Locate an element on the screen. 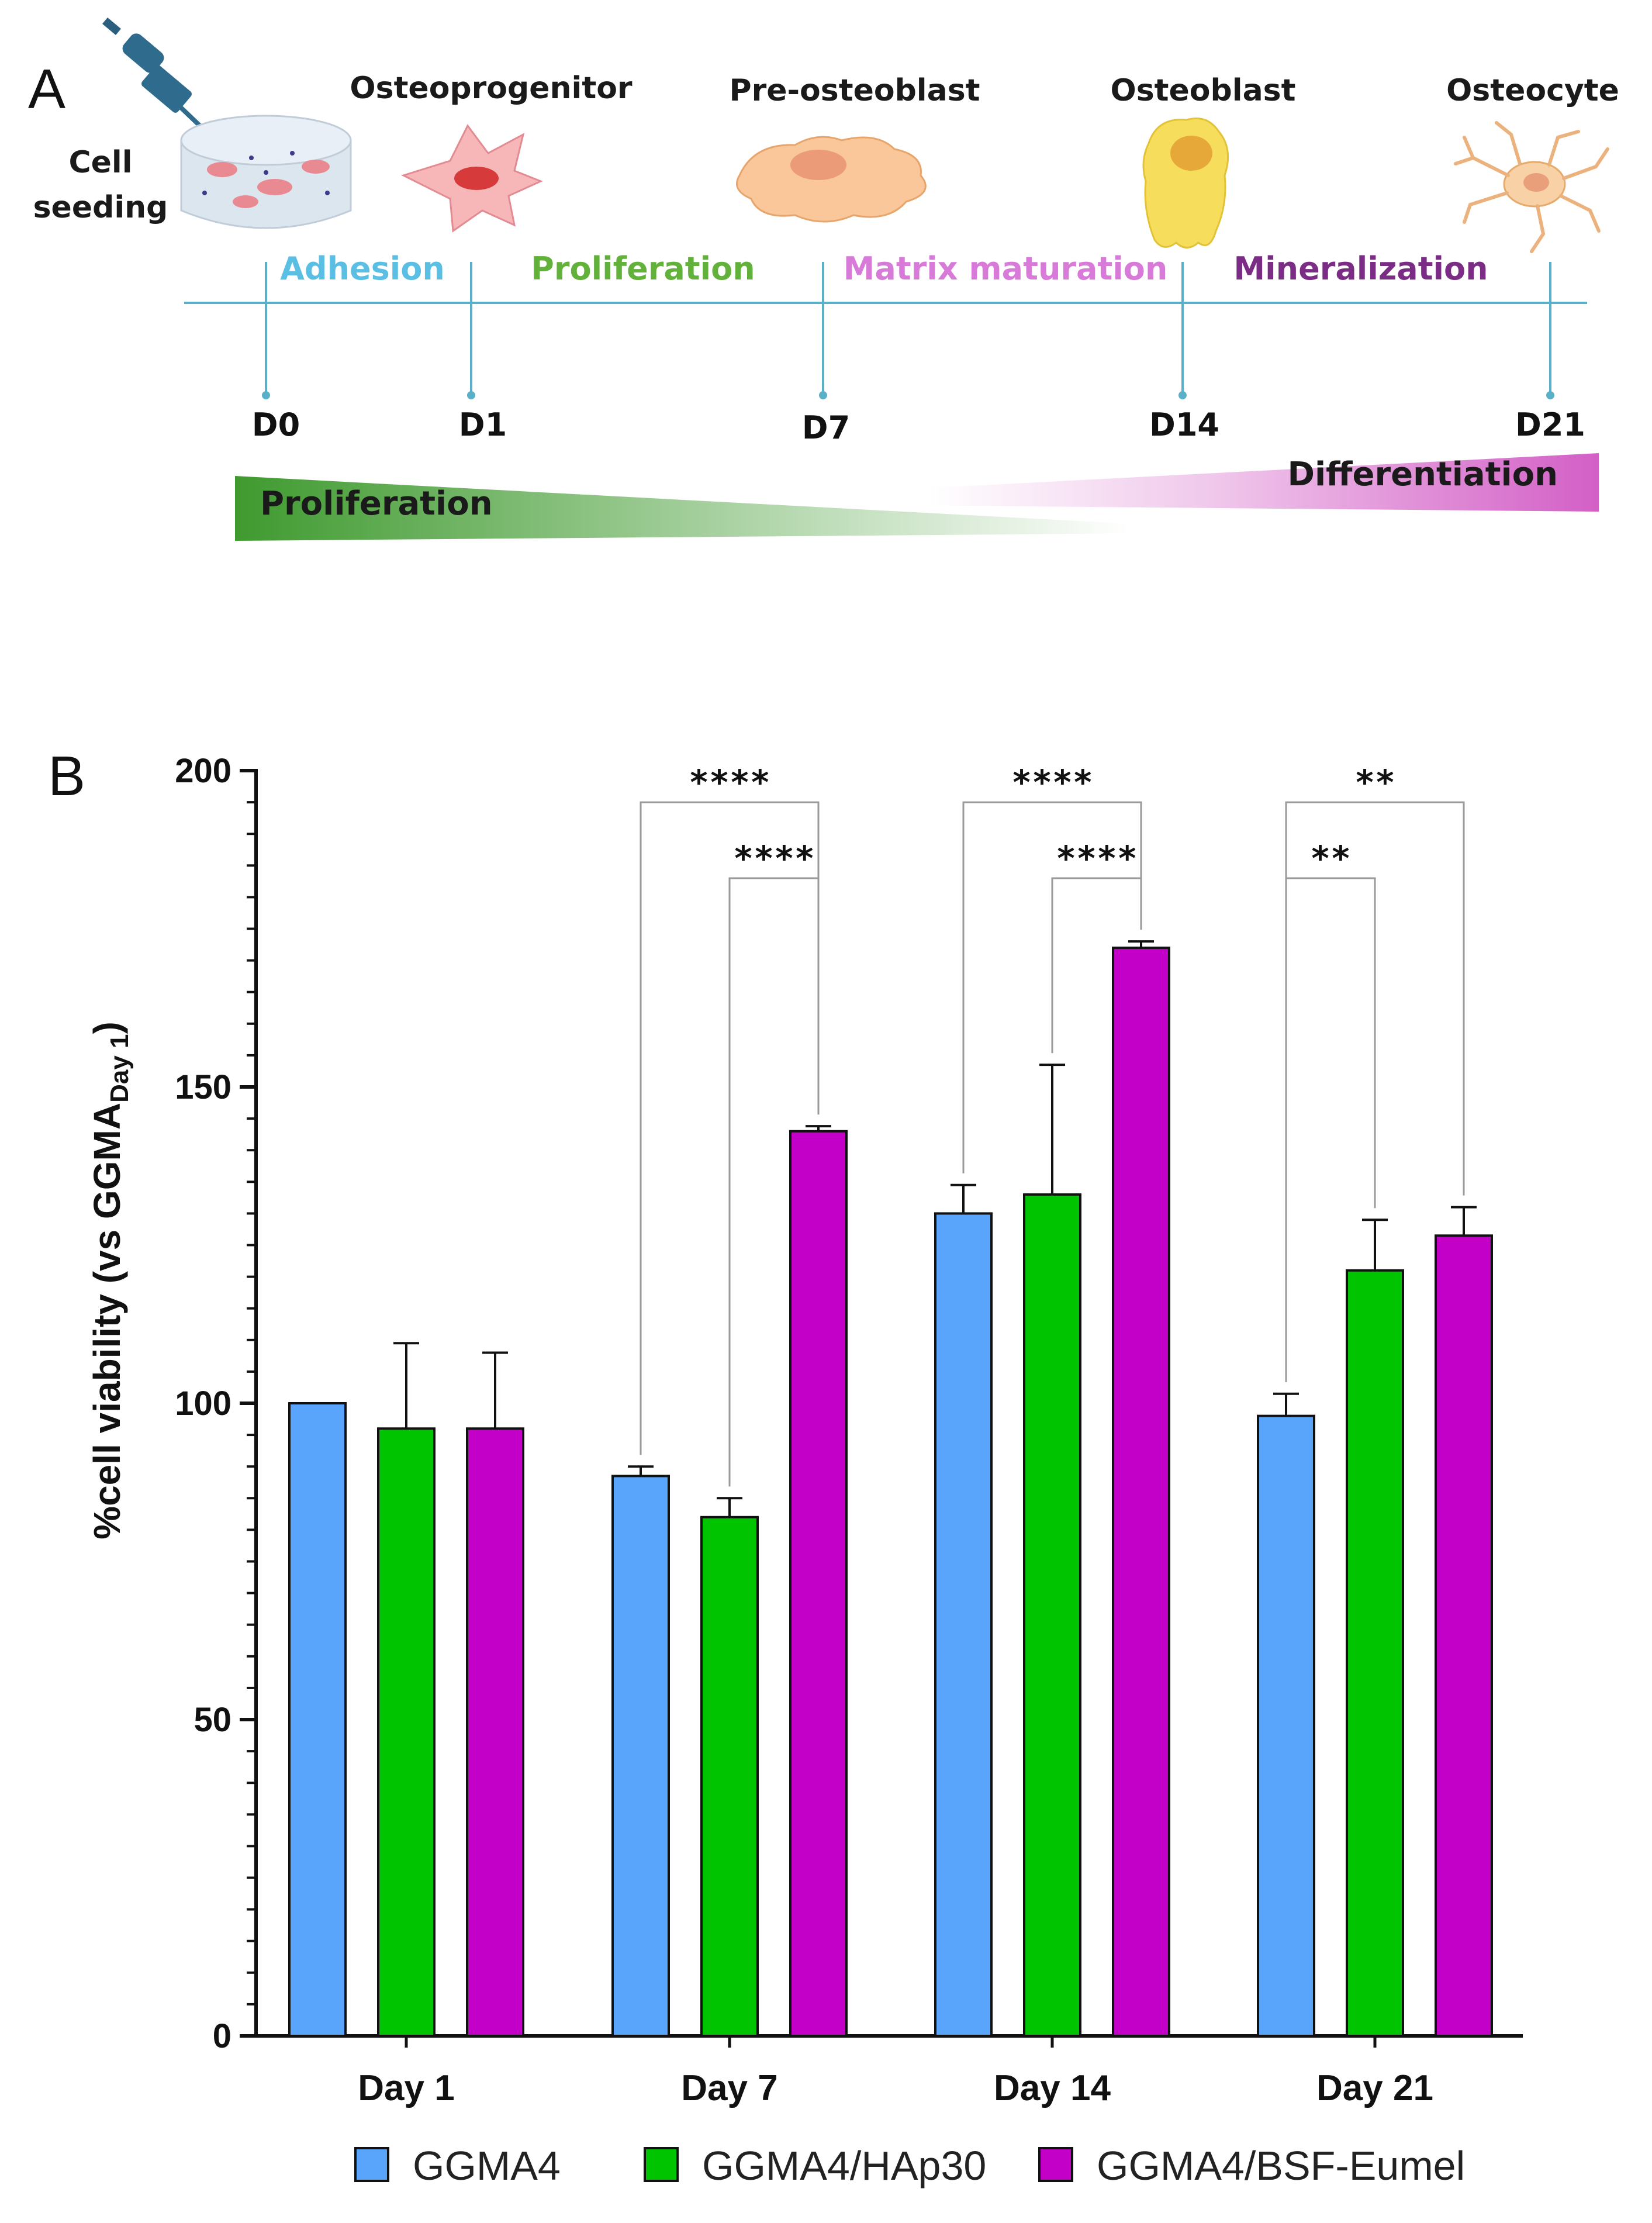 This screenshot has height=2223, width=1652. phase-label-proliferation: Proliferation is located at coordinates (643, 268).